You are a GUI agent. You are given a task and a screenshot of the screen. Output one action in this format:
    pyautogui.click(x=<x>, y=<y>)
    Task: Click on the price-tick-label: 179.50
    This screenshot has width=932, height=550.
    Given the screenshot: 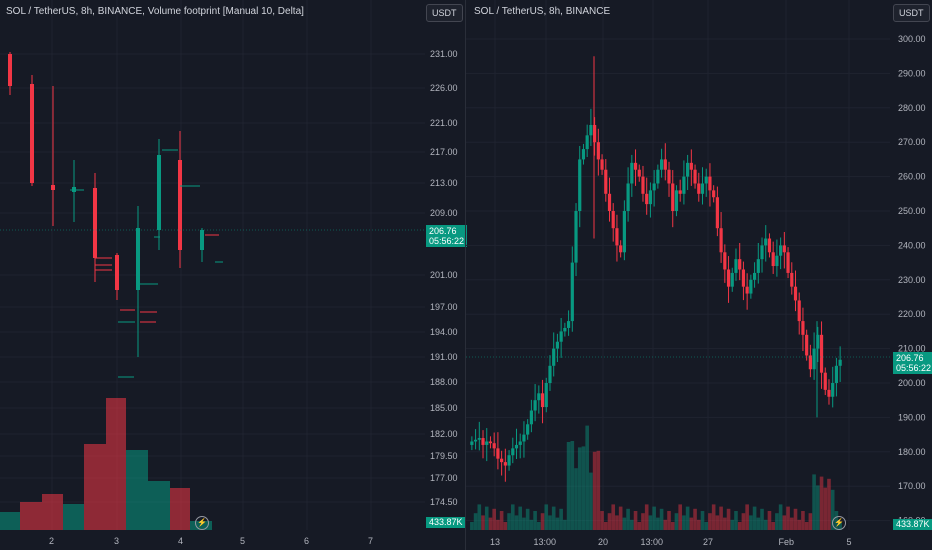 What is the action you would take?
    pyautogui.click(x=444, y=456)
    